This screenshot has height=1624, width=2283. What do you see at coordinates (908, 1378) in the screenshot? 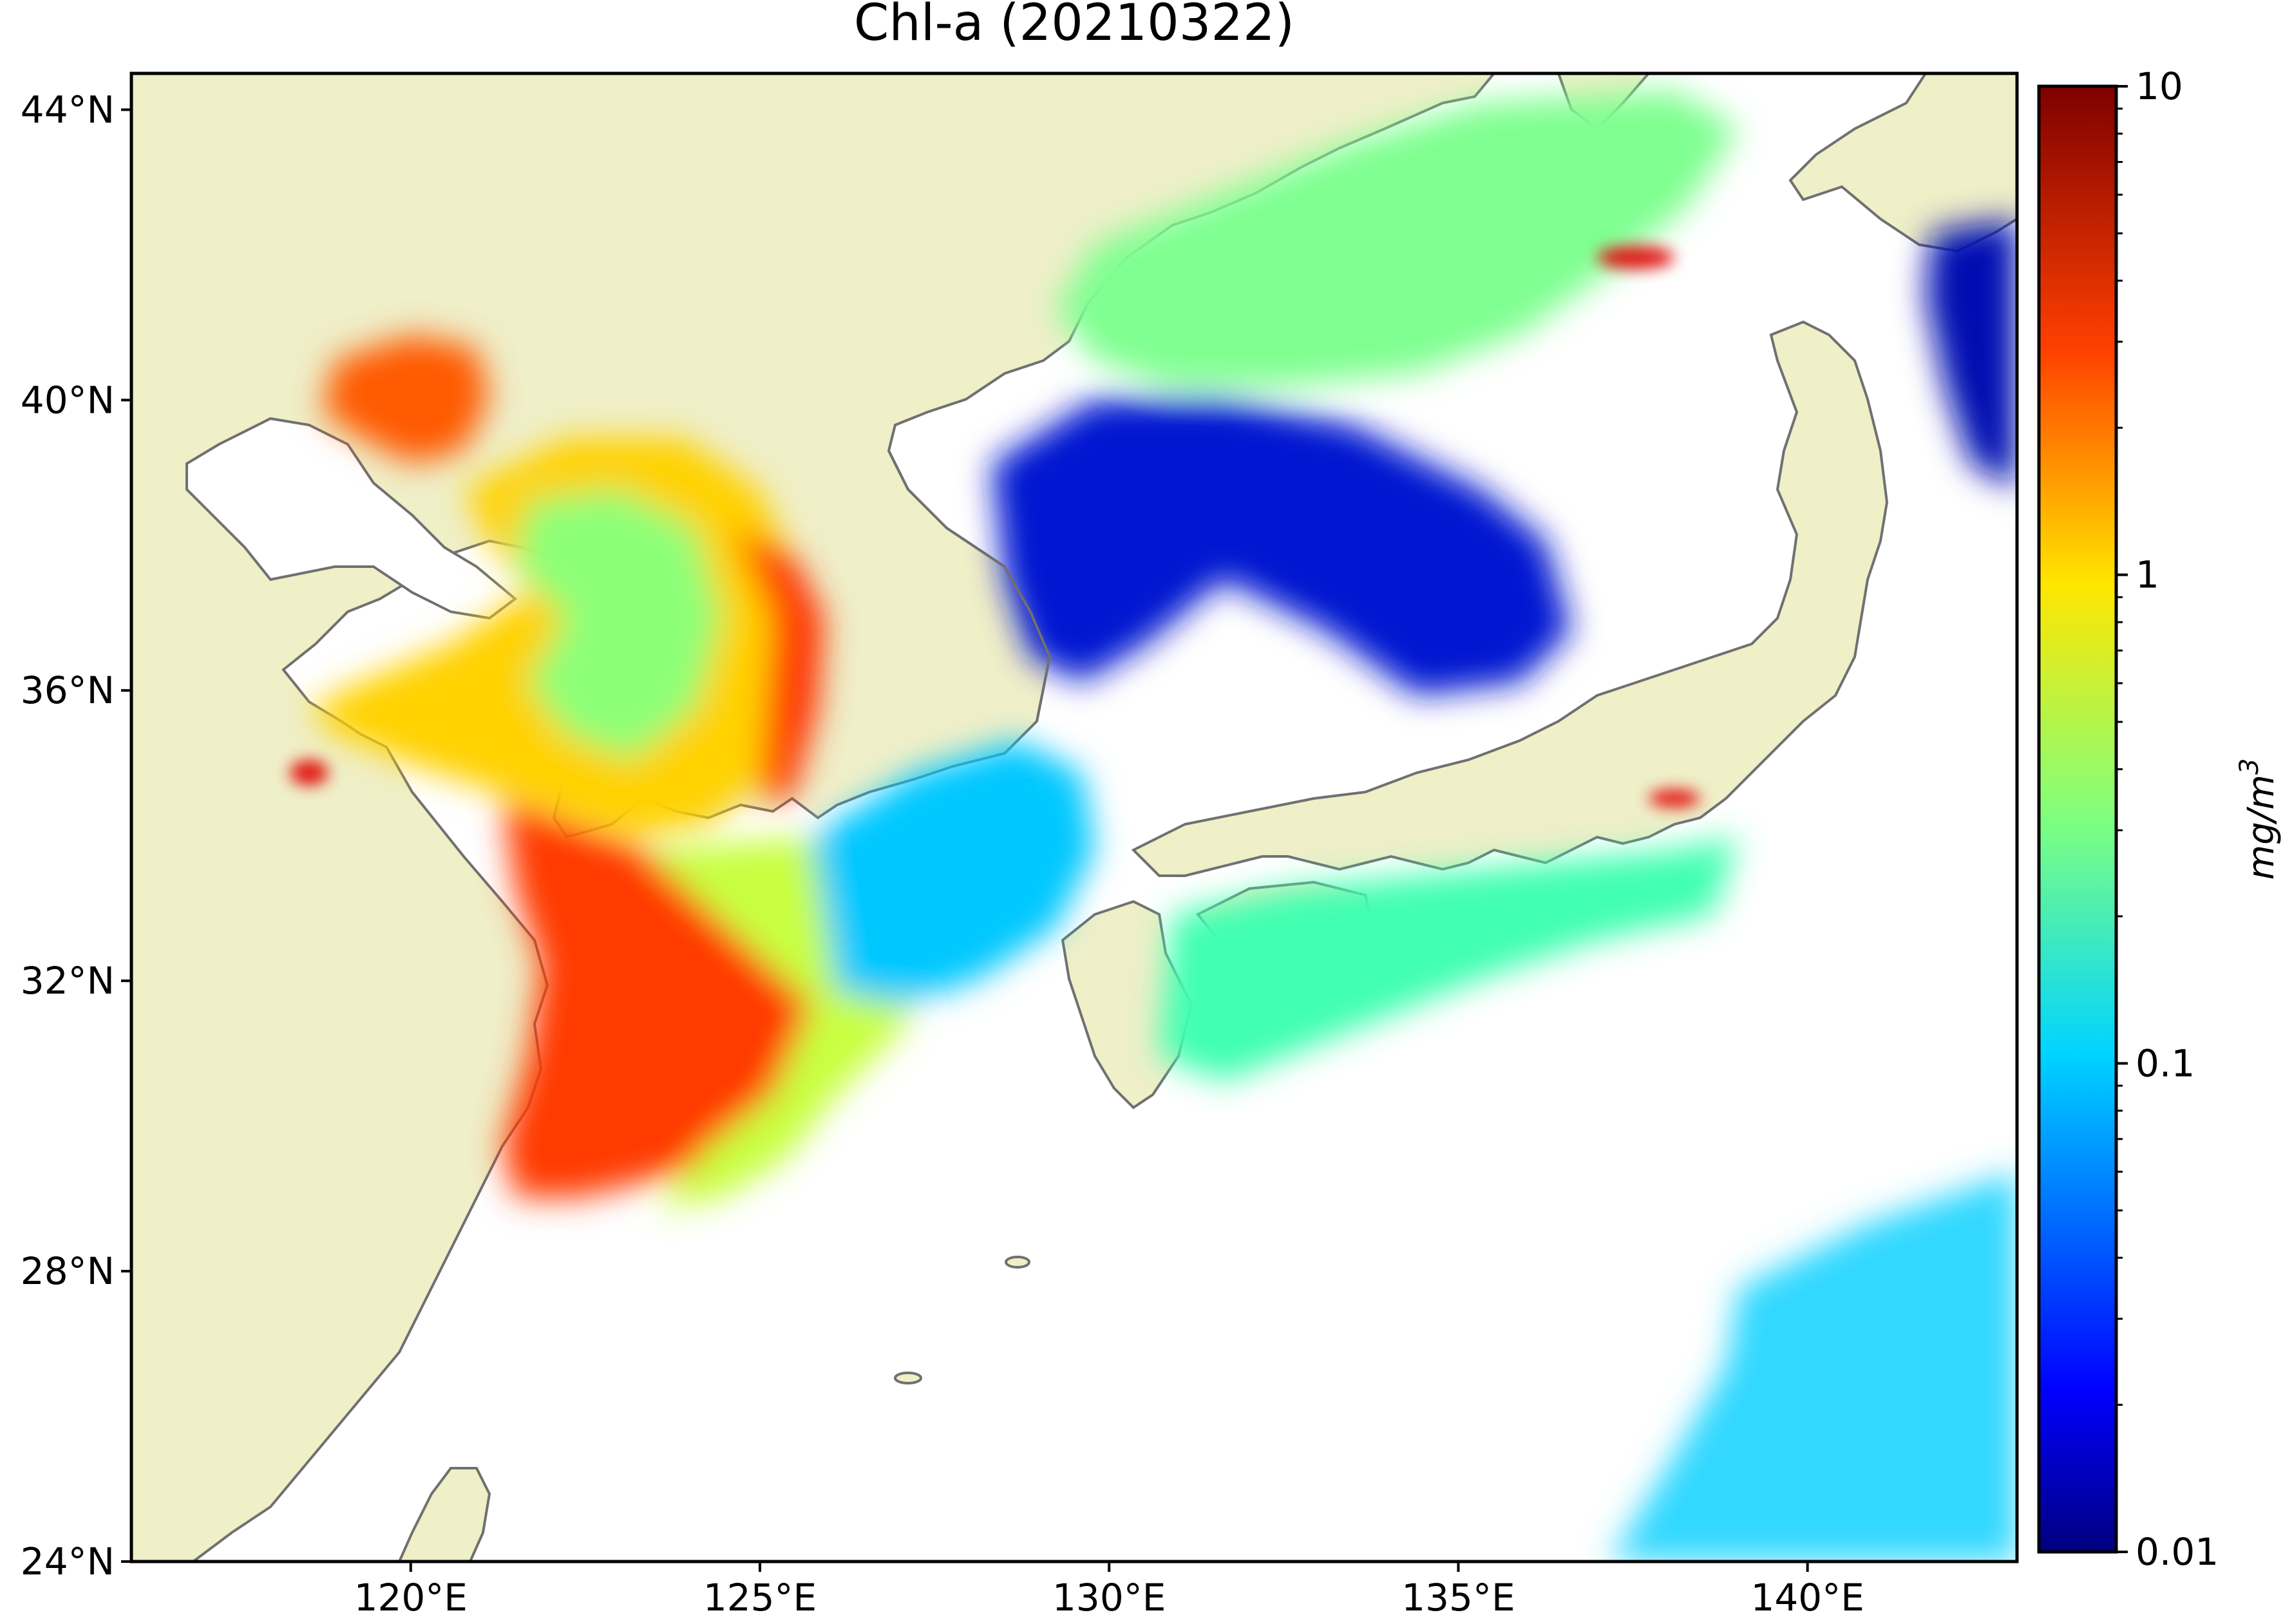
I see `land-okinawa` at bounding box center [908, 1378].